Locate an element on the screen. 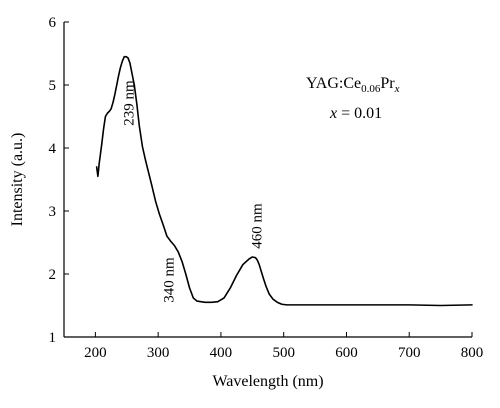 This screenshot has height=408, width=500. peak-label: 340 nm is located at coordinates (169, 280).